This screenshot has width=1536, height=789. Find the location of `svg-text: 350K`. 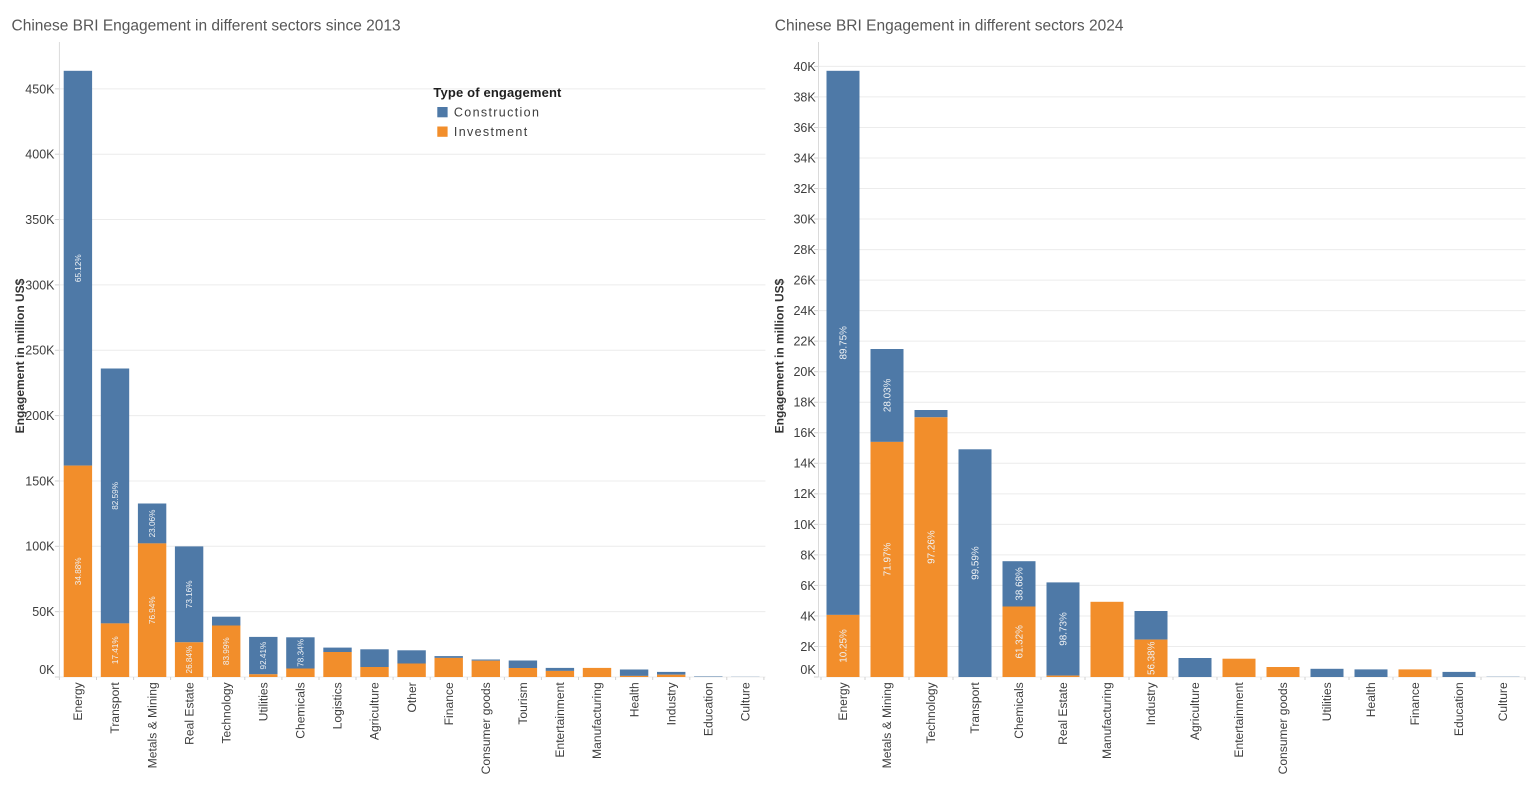

svg-text: 350K is located at coordinates (40, 220).